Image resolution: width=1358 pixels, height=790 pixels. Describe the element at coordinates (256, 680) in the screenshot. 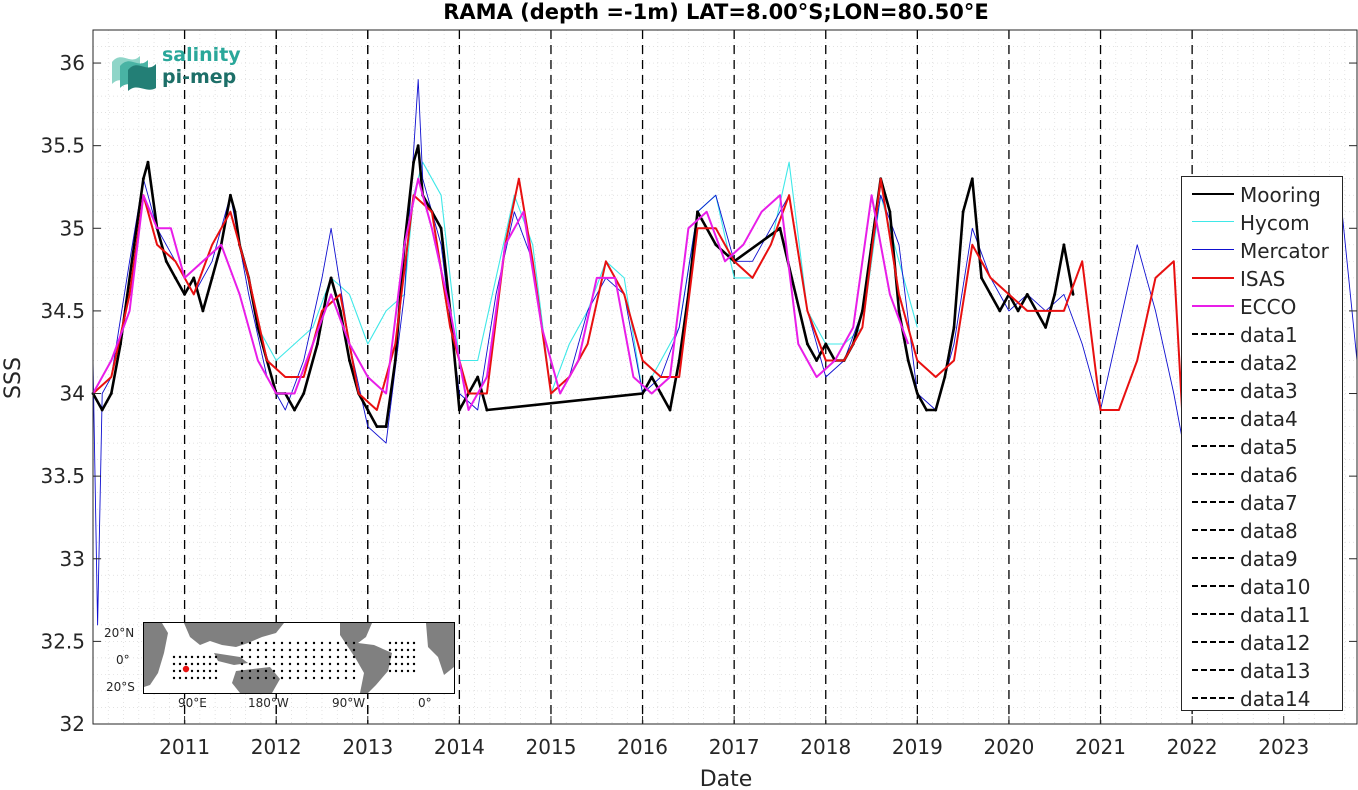

I see `inset-land-australia` at that location.